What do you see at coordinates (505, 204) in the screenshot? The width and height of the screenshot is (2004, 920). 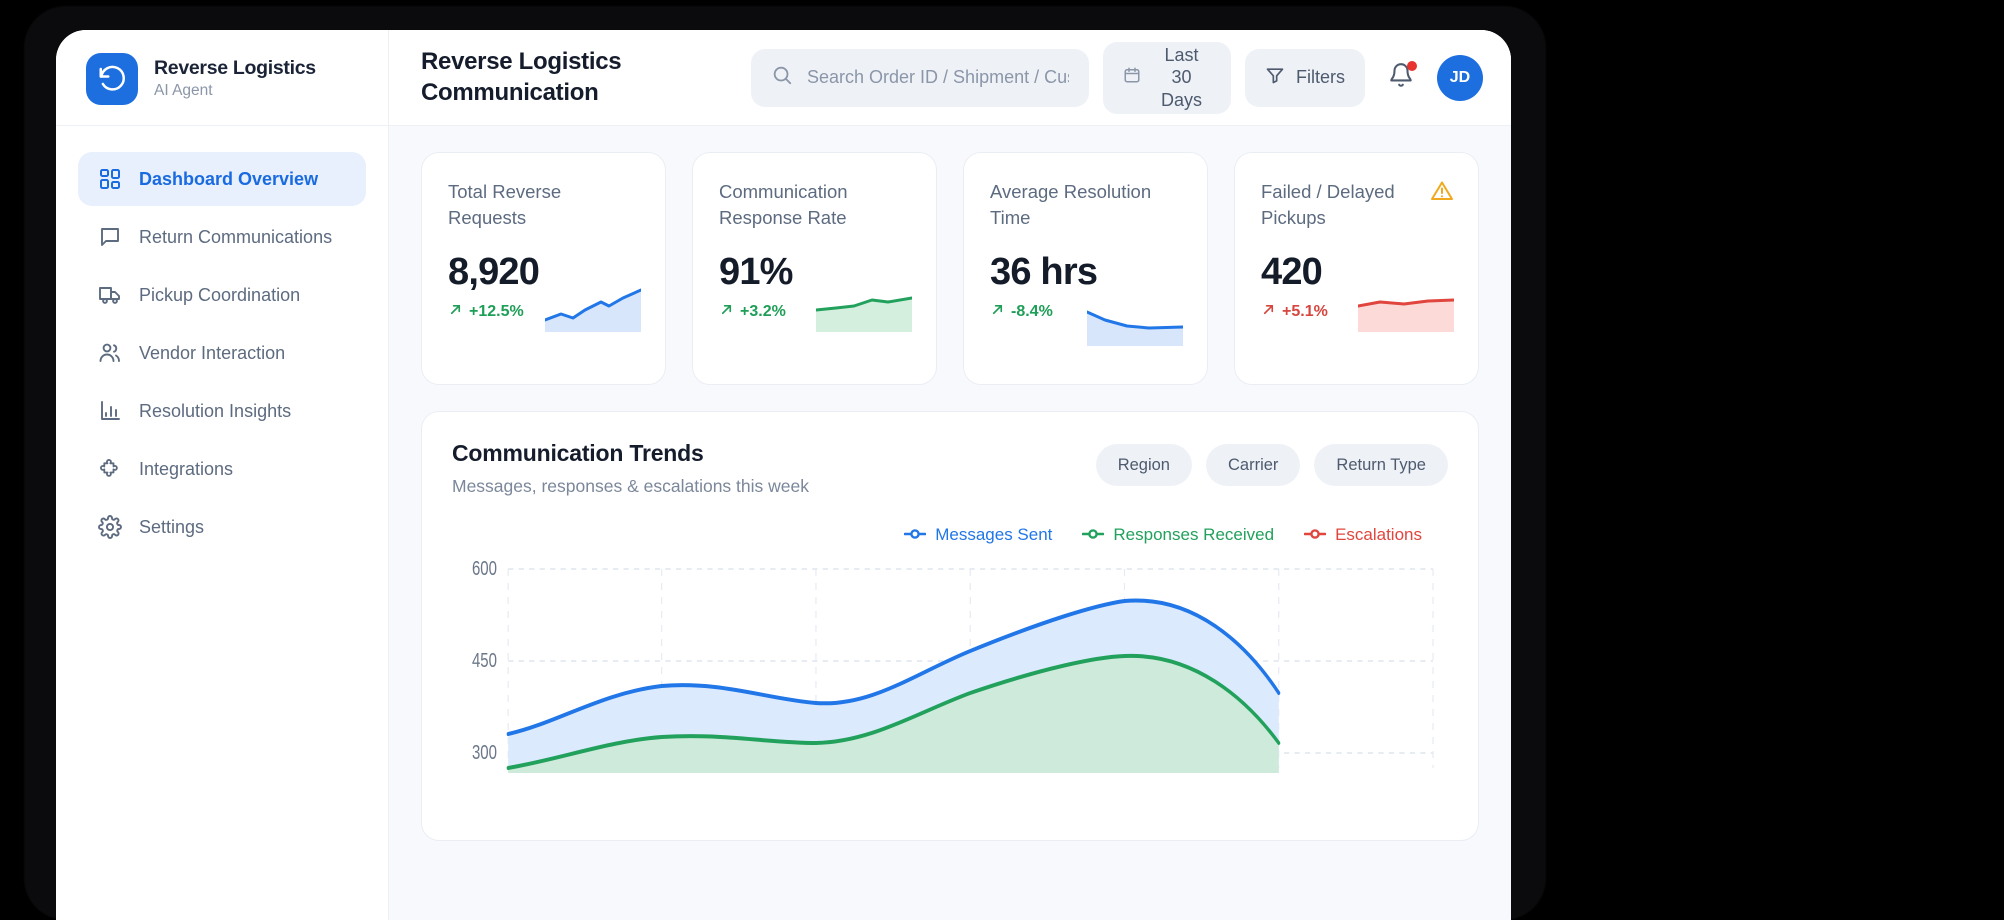 I see `kpi-label: Total Reverse Requests` at bounding box center [505, 204].